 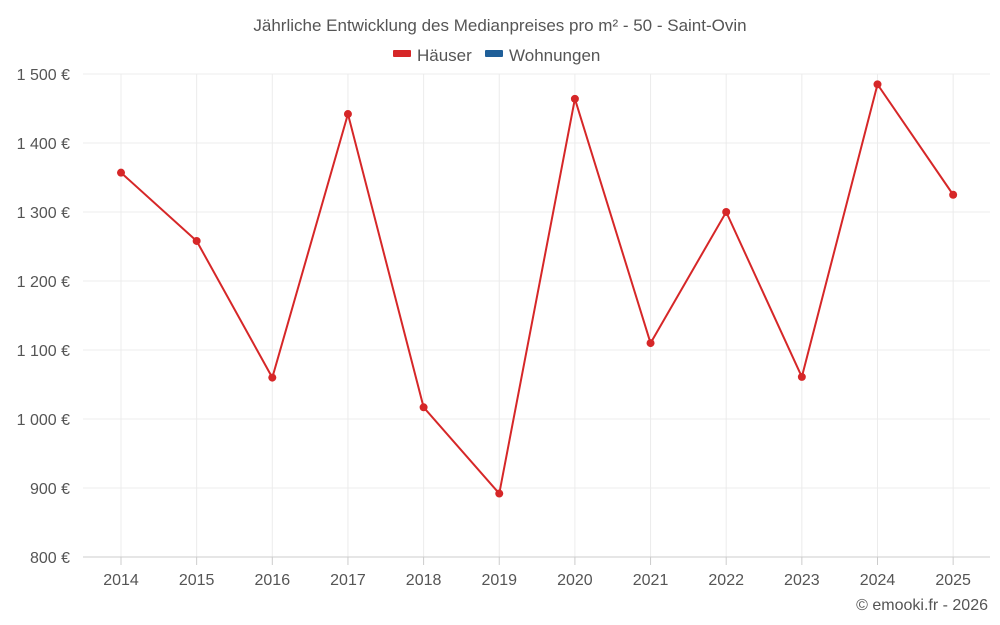 I want to click on legend-swatch-houses, so click(x=402, y=53).